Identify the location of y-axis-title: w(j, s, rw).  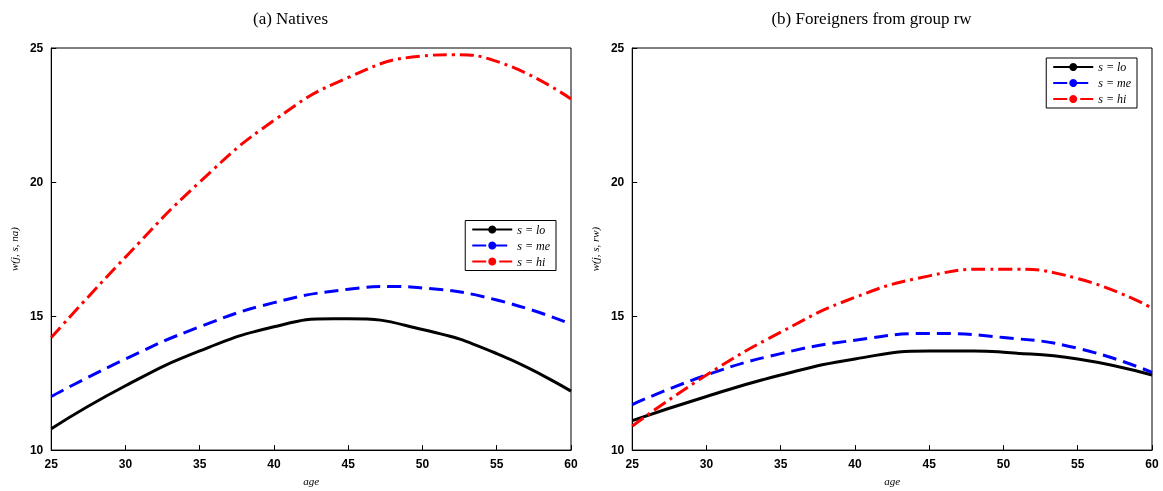
(595, 249).